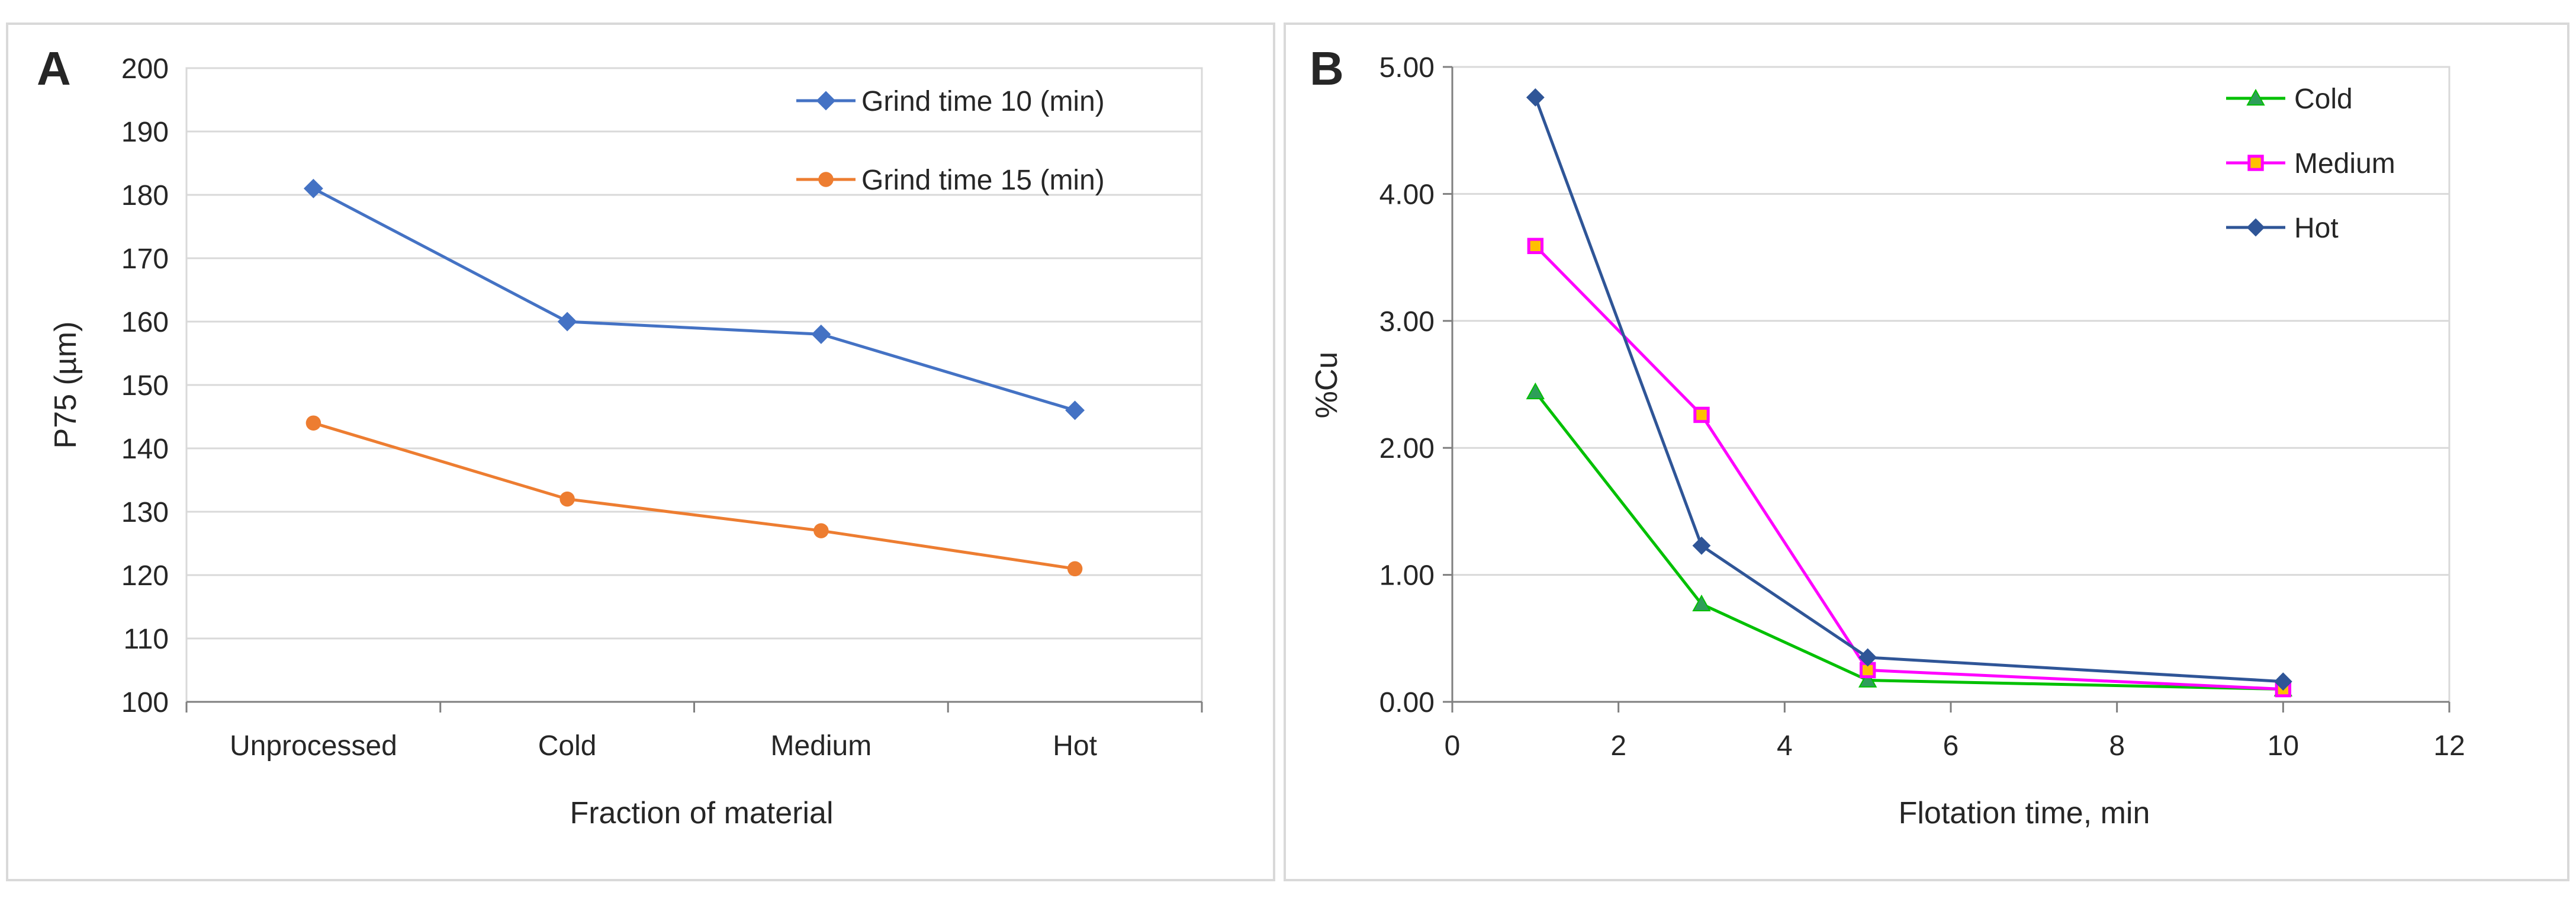 Image resolution: width=2576 pixels, height=905 pixels. I want to click on panel-a-y-tick-label: 130, so click(145, 512).